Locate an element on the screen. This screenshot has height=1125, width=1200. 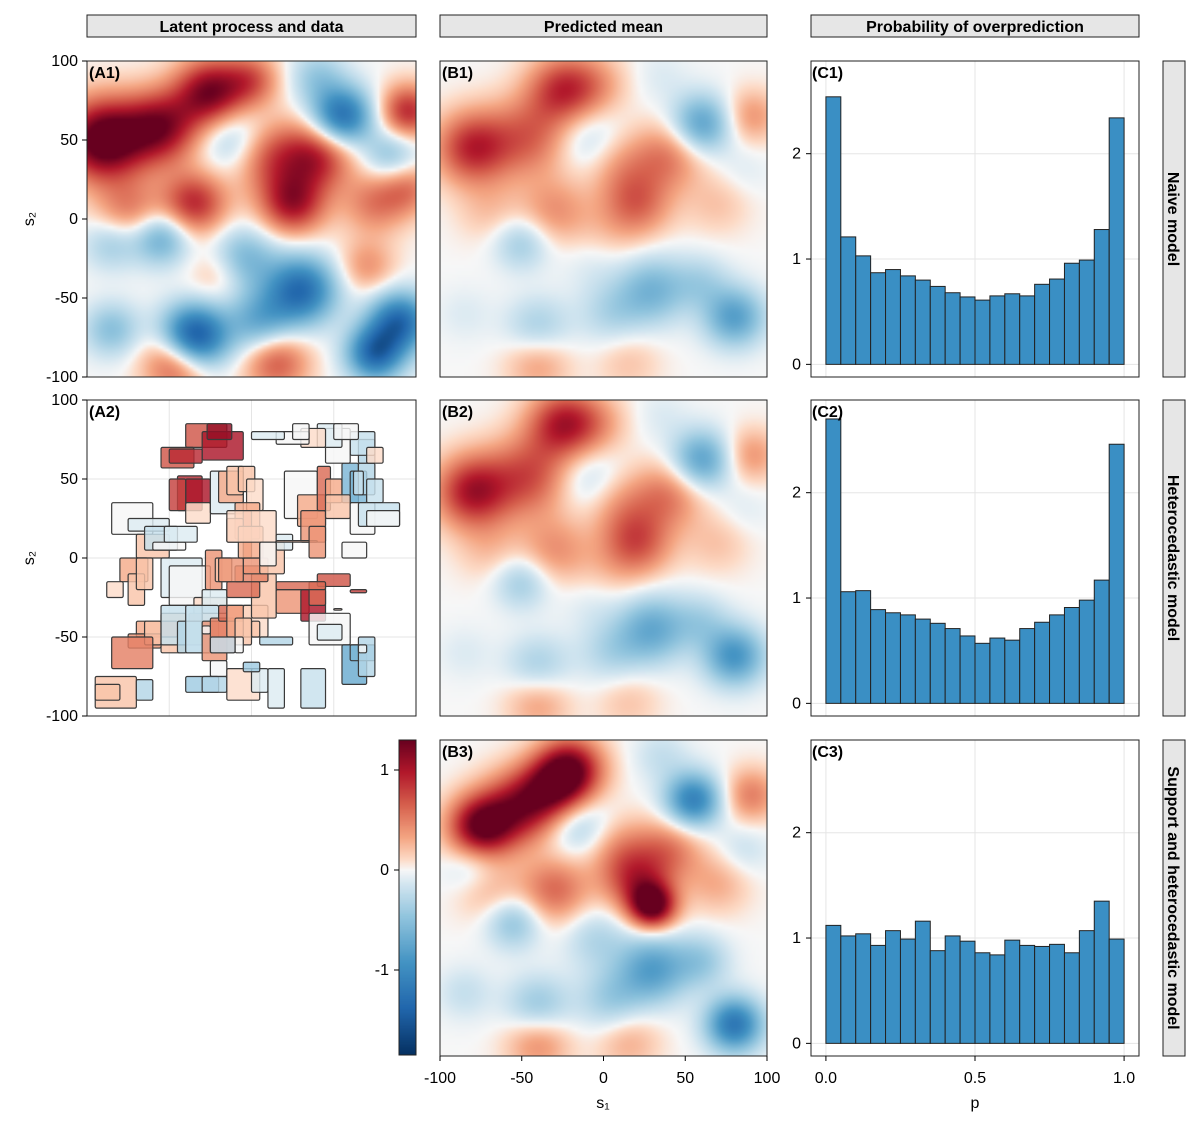
column-strip-c is located at coordinates (975, 26).